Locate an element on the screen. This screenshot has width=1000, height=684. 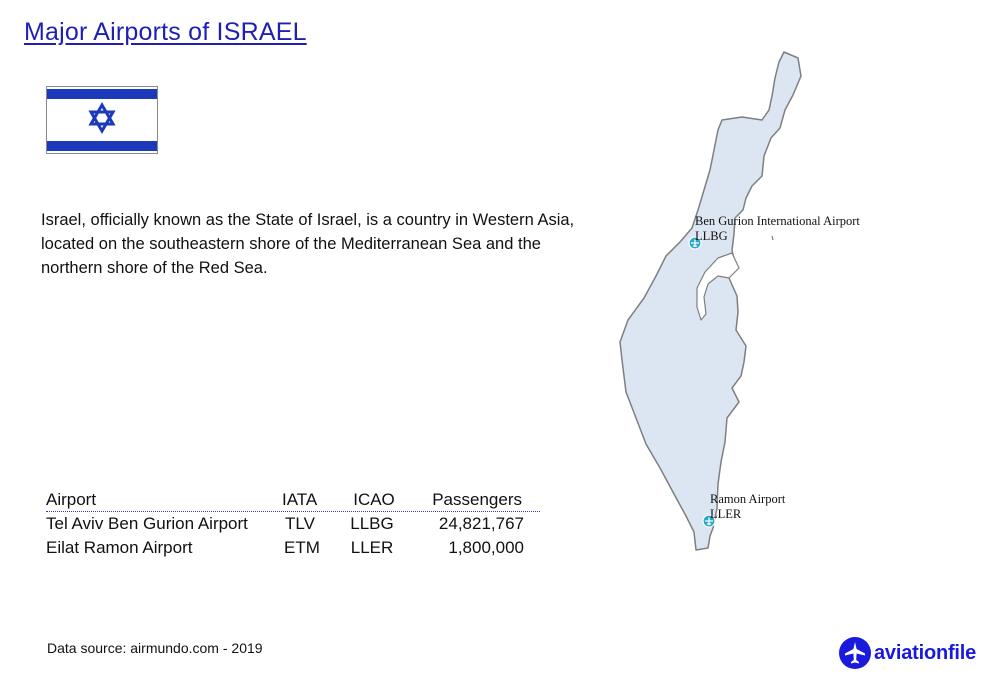
header-airport: Airport is located at coordinates (71, 499).